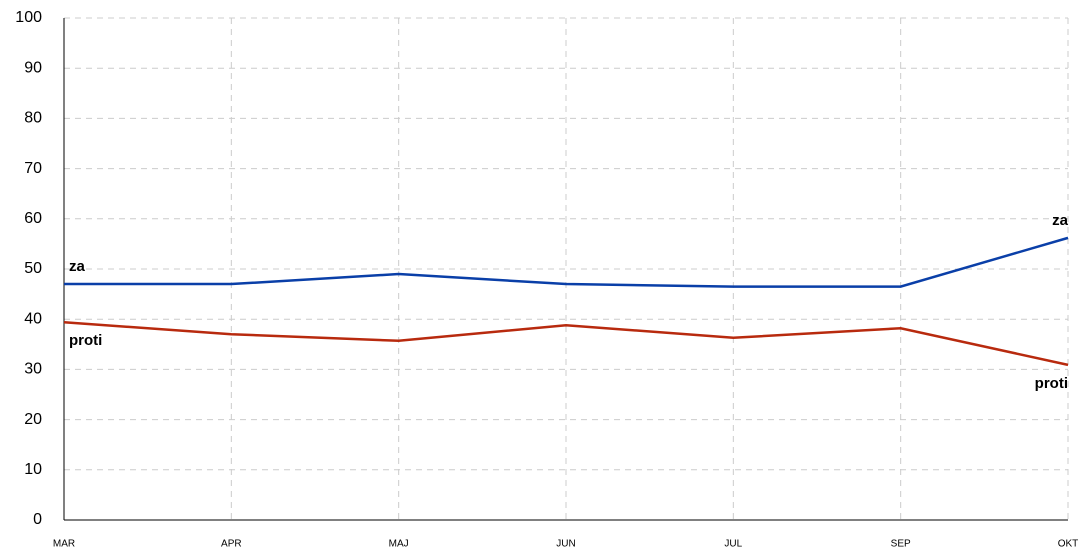 The width and height of the screenshot is (1083, 552). I want to click on series-label-end: za, so click(1060, 220).